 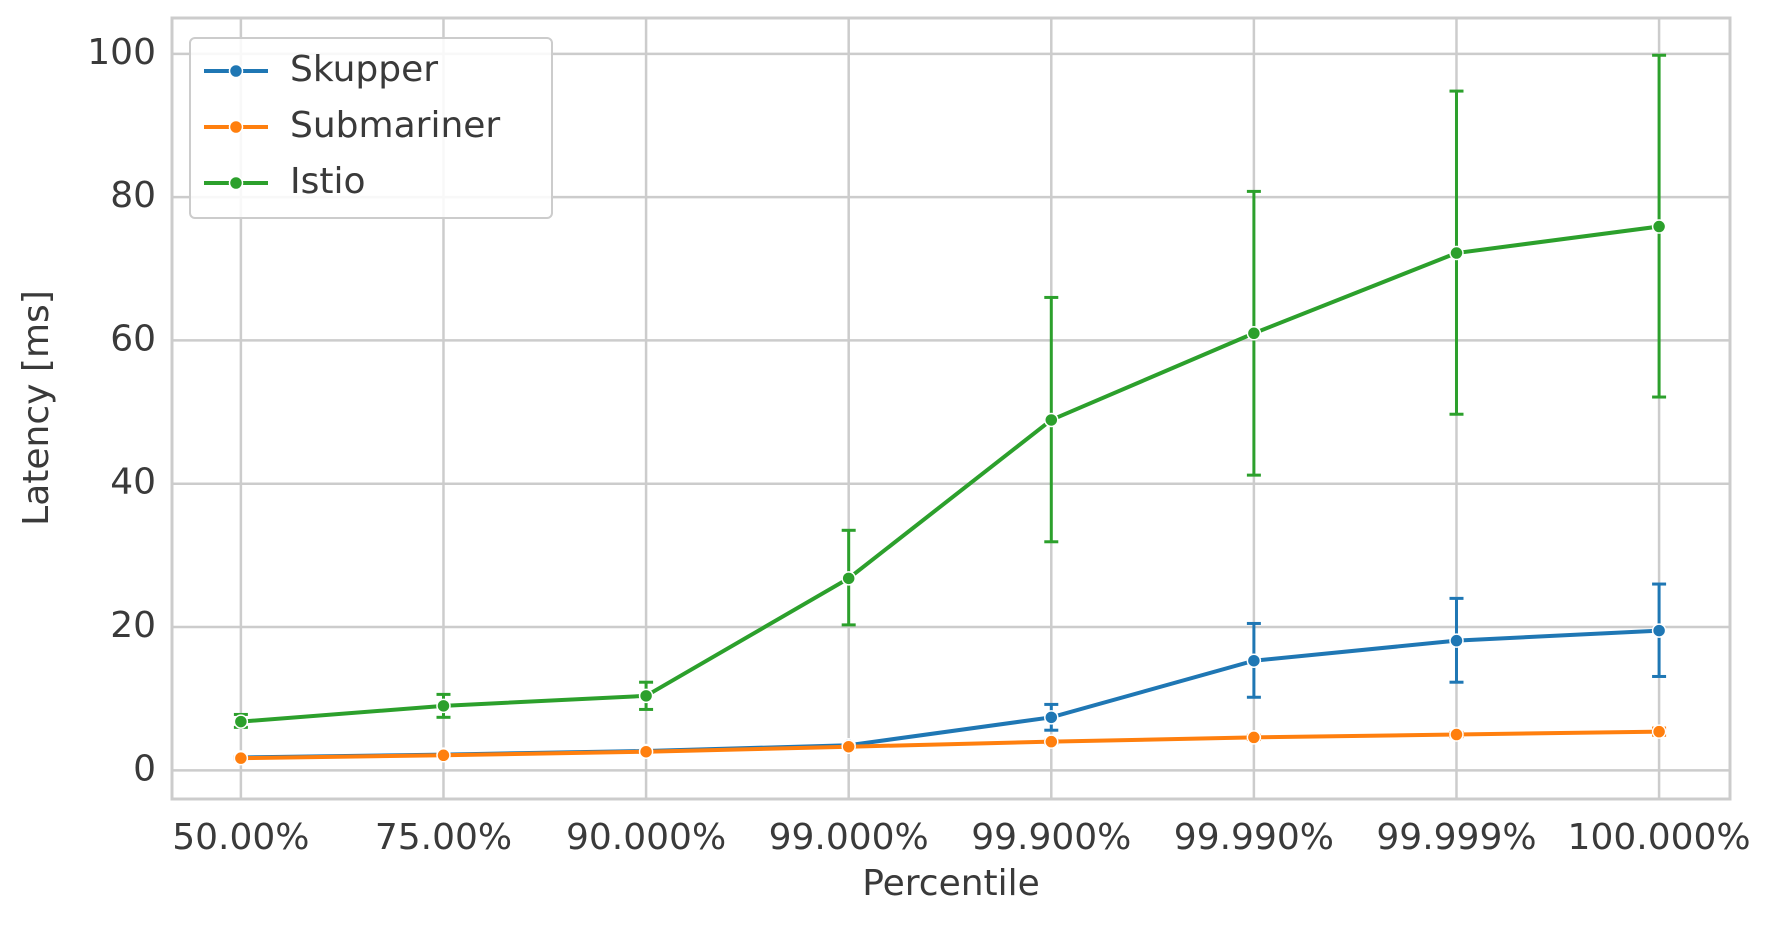 What do you see at coordinates (133, 195) in the screenshot?
I see `y-tick-label: 80` at bounding box center [133, 195].